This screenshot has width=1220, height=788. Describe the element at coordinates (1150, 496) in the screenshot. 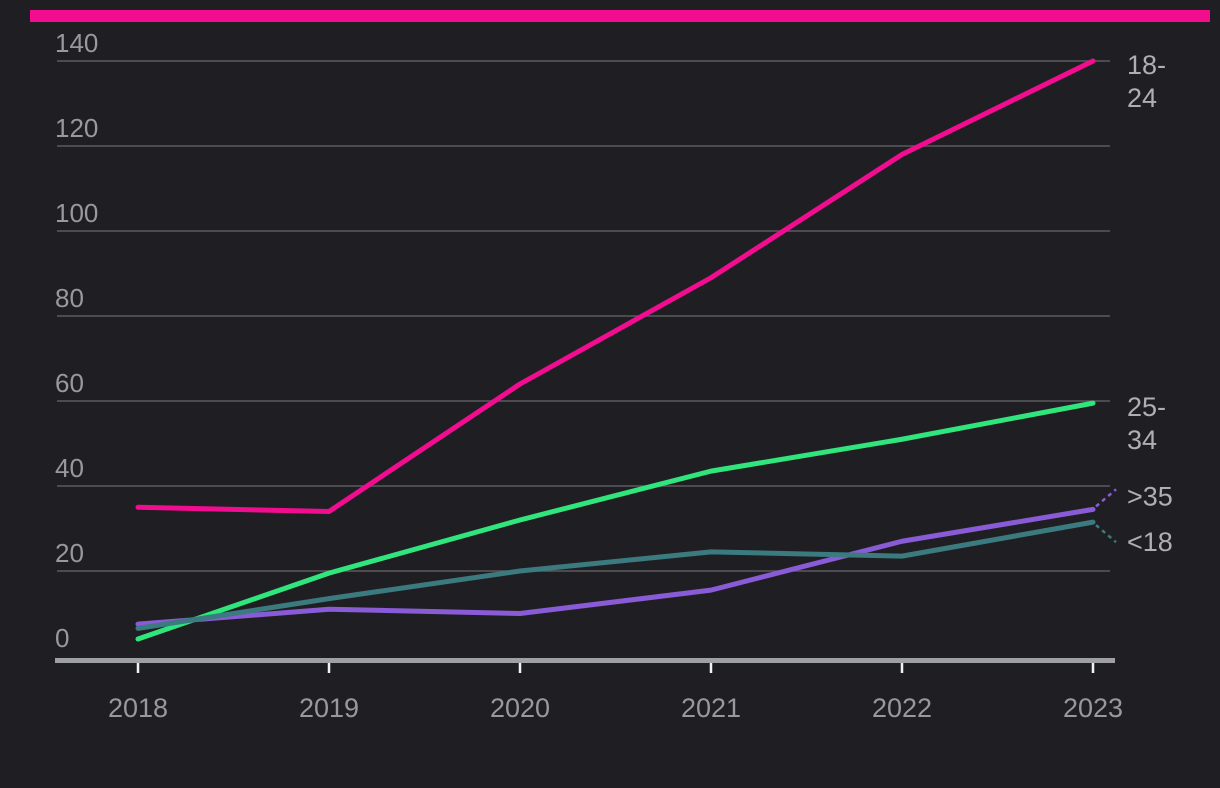

I see `series-end-label->35: >35` at that location.